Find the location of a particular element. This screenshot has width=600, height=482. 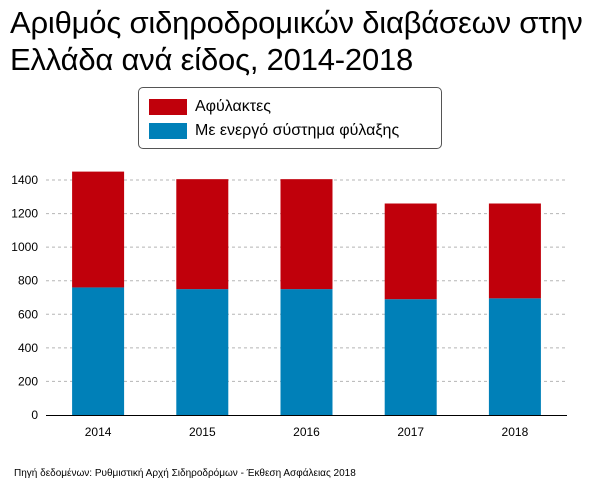

legend-swatch-guarded is located at coordinates (168, 131).